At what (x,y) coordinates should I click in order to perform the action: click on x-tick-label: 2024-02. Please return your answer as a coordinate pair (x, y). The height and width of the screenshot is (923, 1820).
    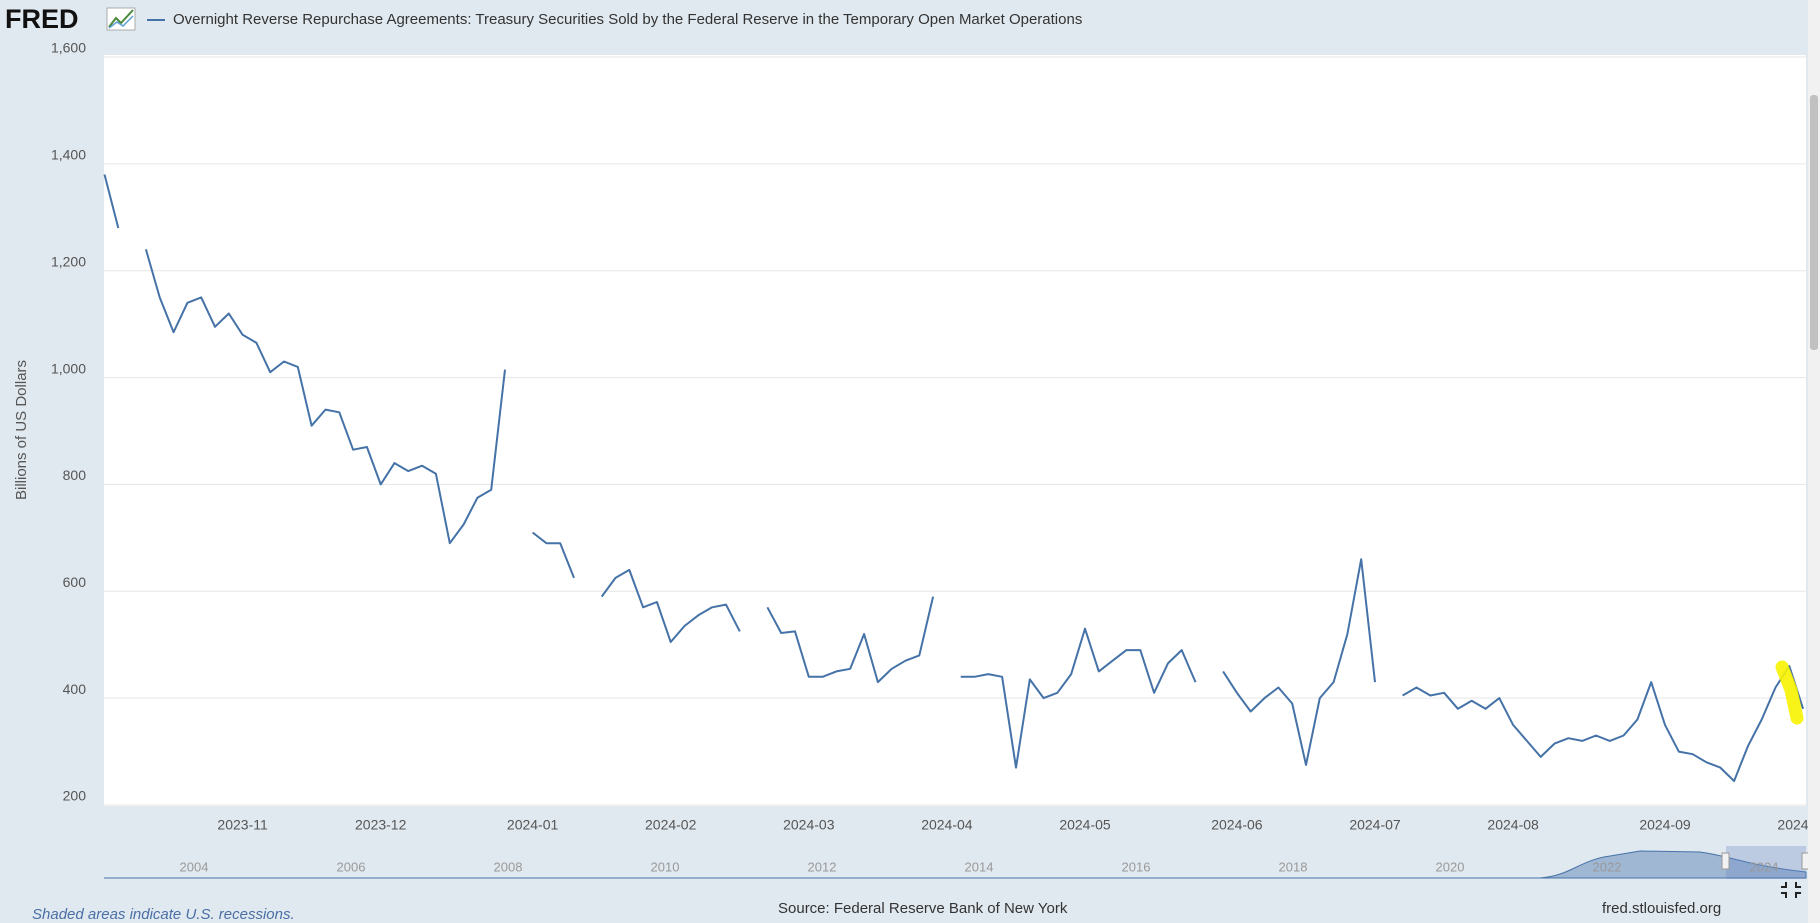
    Looking at the image, I should click on (671, 825).